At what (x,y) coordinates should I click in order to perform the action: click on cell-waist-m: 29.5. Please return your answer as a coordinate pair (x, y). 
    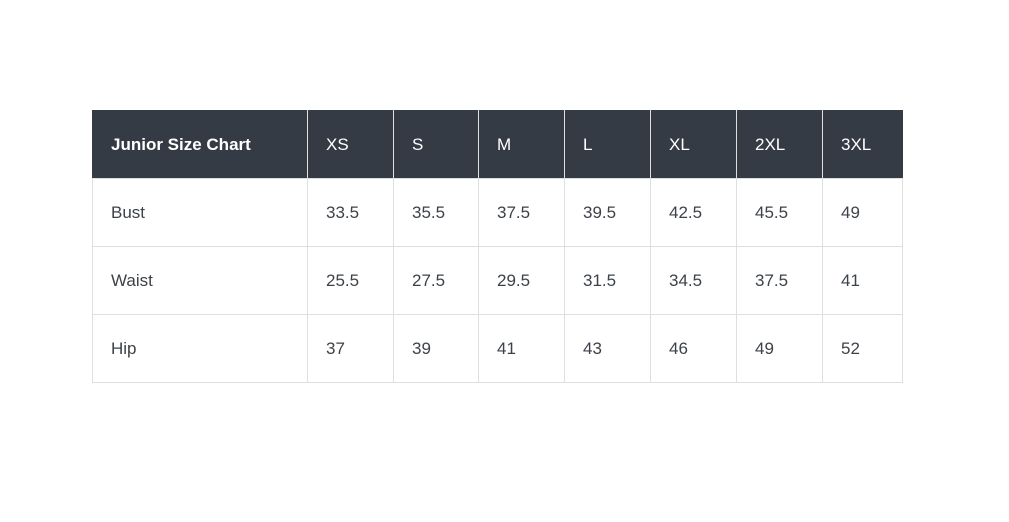
    Looking at the image, I should click on (521, 280).